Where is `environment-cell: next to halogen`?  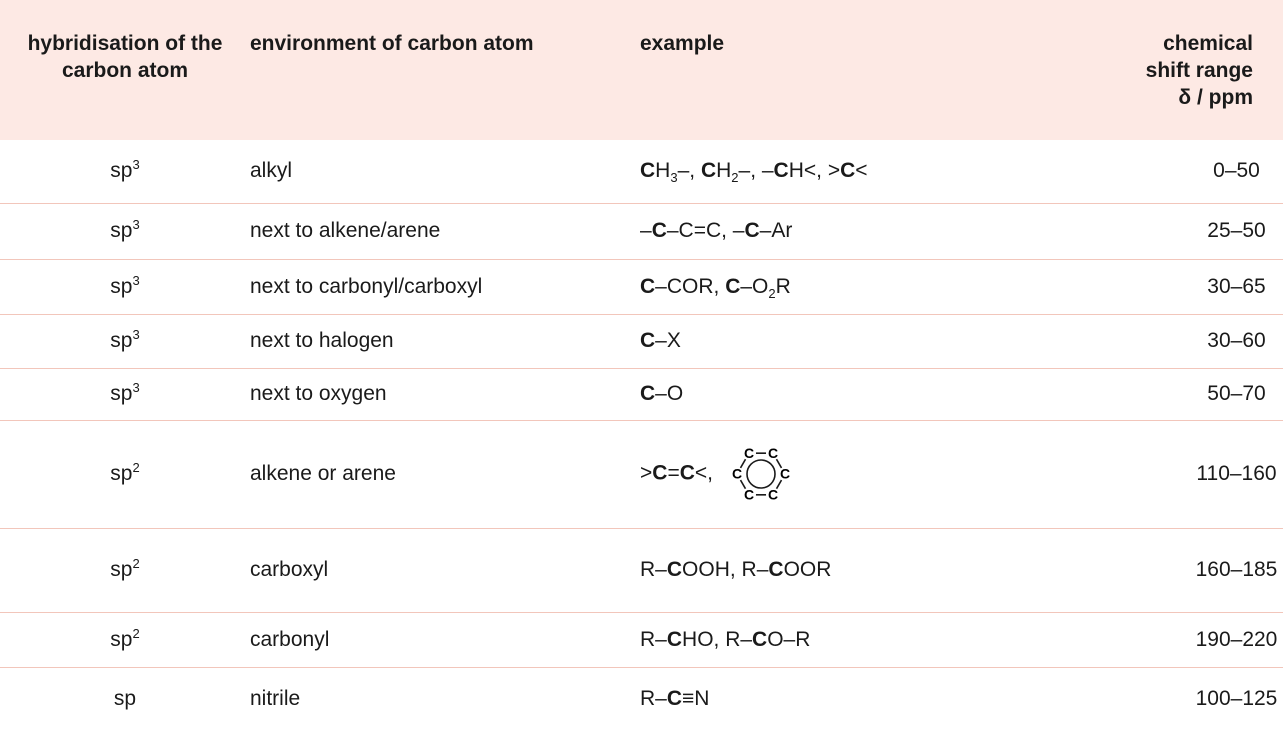
environment-cell: next to halogen is located at coordinates (445, 341).